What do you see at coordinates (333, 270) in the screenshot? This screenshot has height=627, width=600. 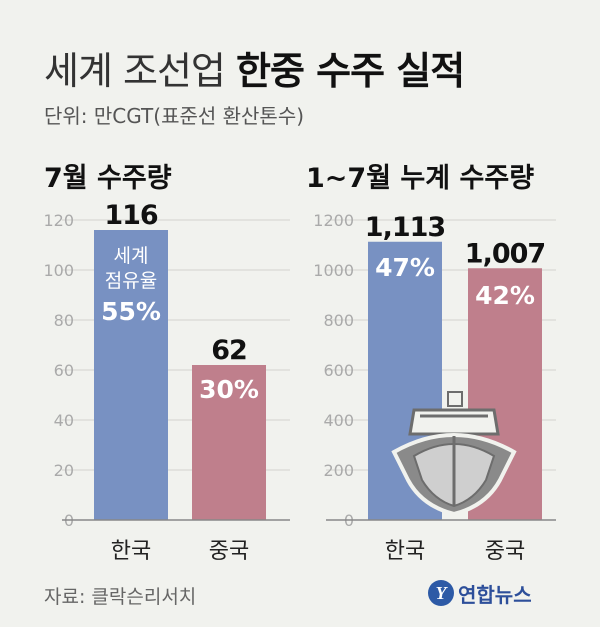 I see `y-tick-label: 1000` at bounding box center [333, 270].